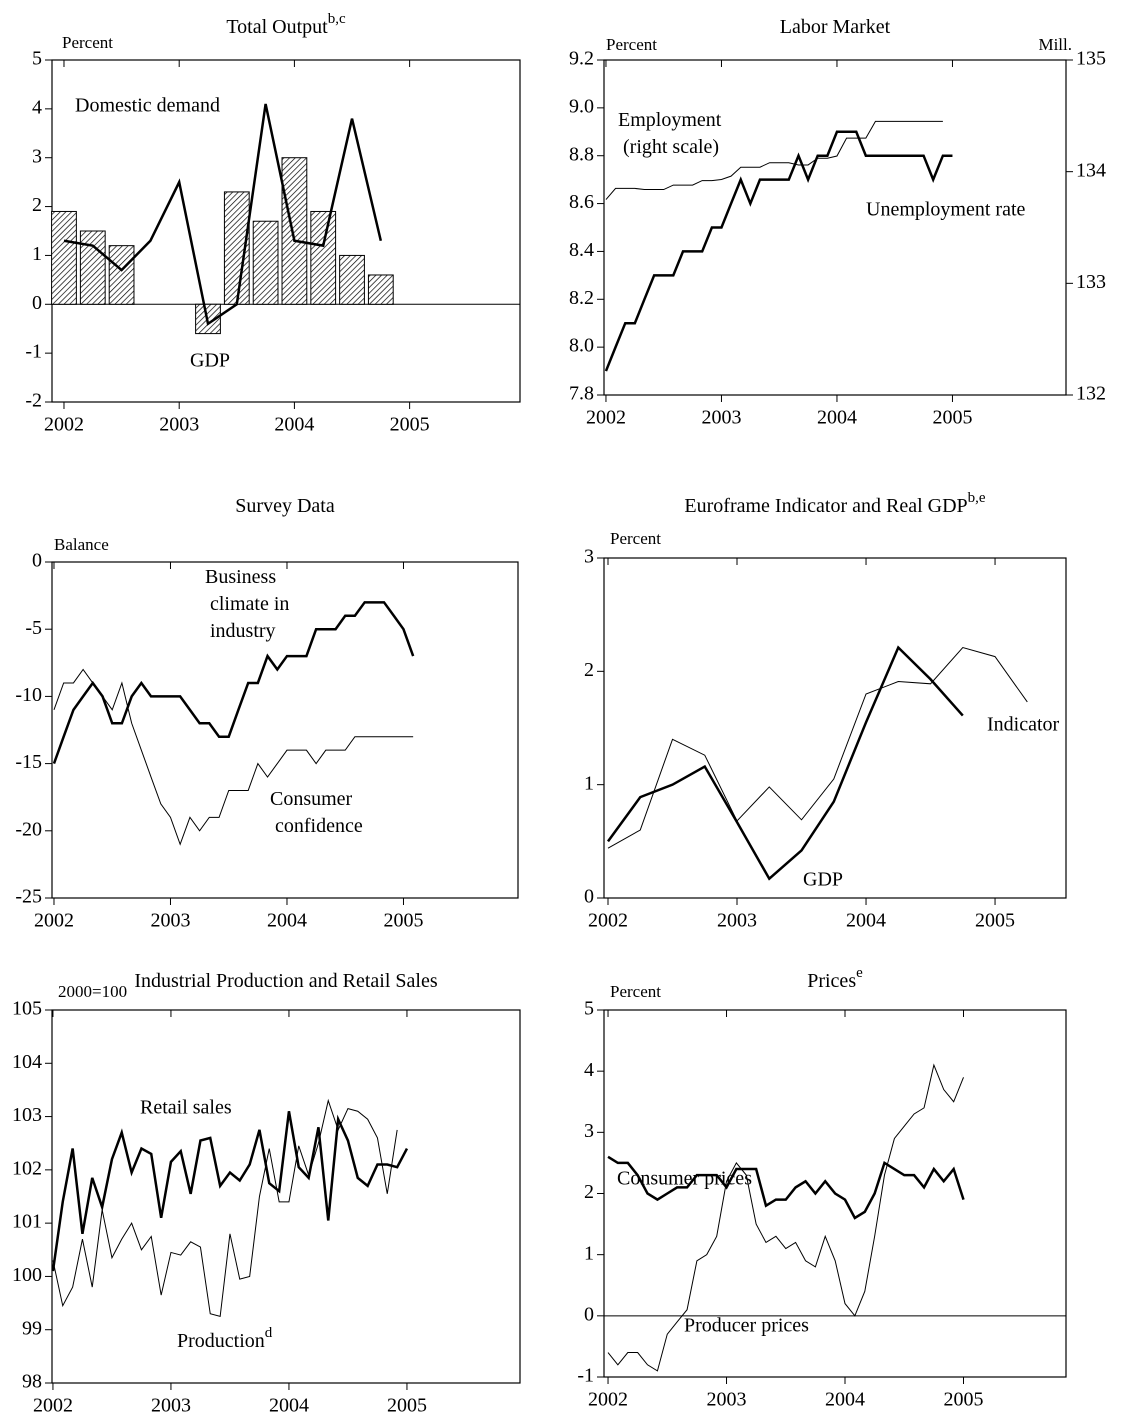 Image resolution: width=1122 pixels, height=1415 pixels. Describe the element at coordinates (1091, 170) in the screenshot. I see `y2-tick-label: 134` at that location.